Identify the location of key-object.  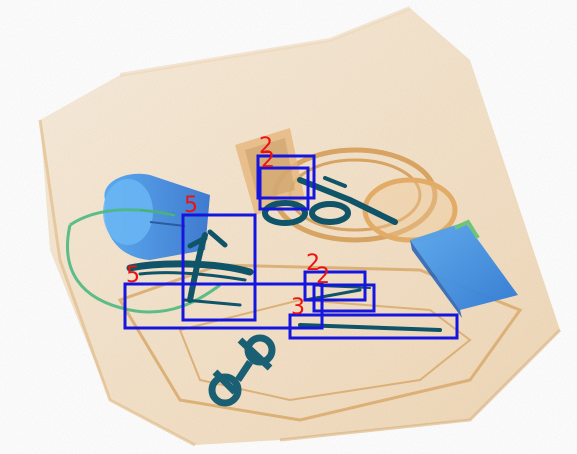
(242, 370).